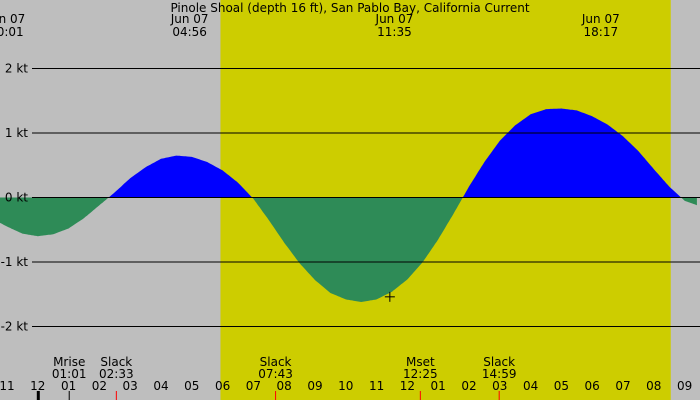 This screenshot has width=700, height=400. I want to click on y-tick-label: -1 kt, so click(15, 262).